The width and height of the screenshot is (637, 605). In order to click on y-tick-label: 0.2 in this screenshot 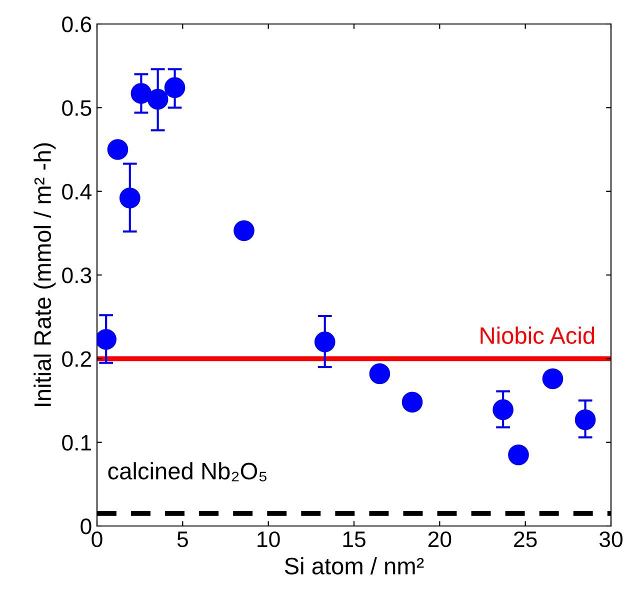, I will do `click(77, 359)`.